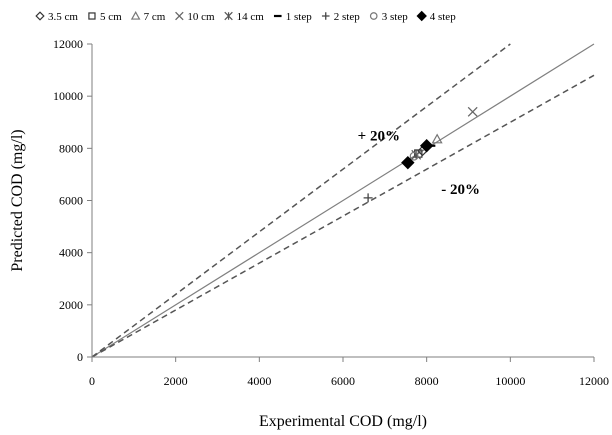  What do you see at coordinates (251, 17) in the screenshot?
I see `legend-label: 14 cm` at bounding box center [251, 17].